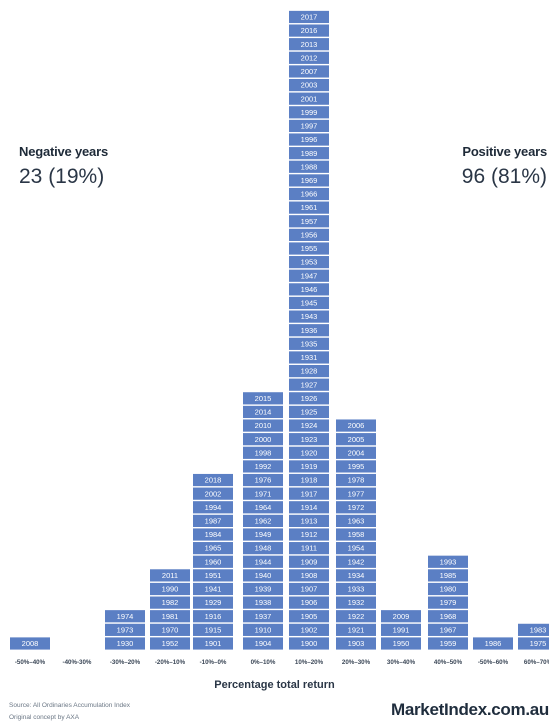 The width and height of the screenshot is (549, 724). What do you see at coordinates (263, 439) in the screenshot?
I see `year-box: 2000` at bounding box center [263, 439].